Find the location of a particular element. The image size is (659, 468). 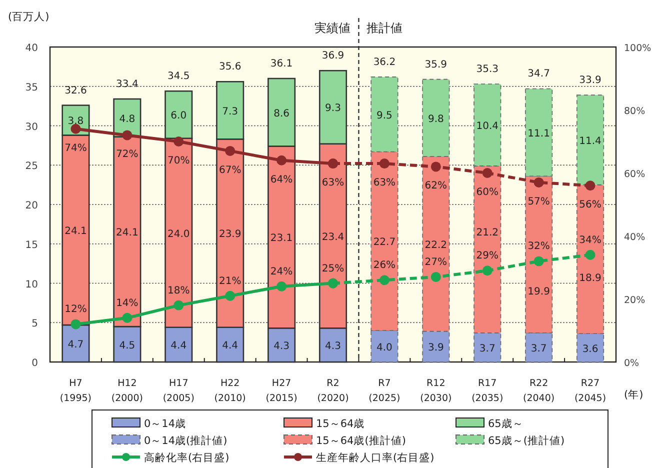

data-label: 9.5 is located at coordinates (384, 116).